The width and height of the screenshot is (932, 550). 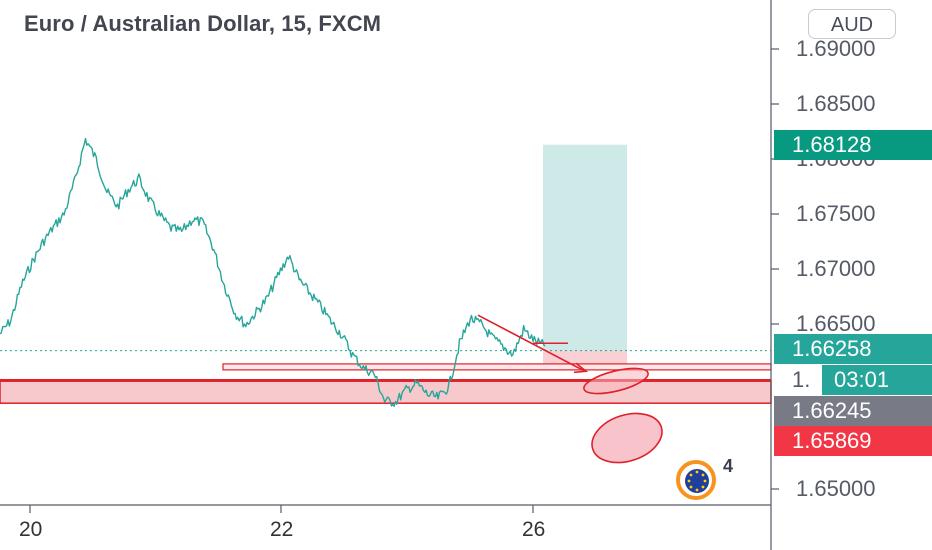 I want to click on drawing-layer, so click(x=570, y=389).